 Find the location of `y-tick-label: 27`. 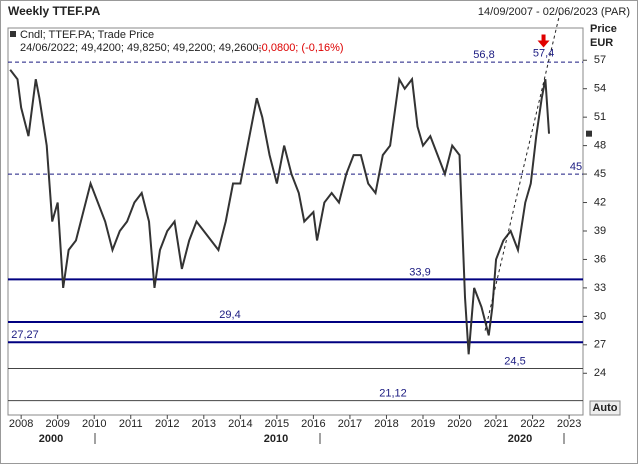

y-tick-label: 27 is located at coordinates (600, 345).